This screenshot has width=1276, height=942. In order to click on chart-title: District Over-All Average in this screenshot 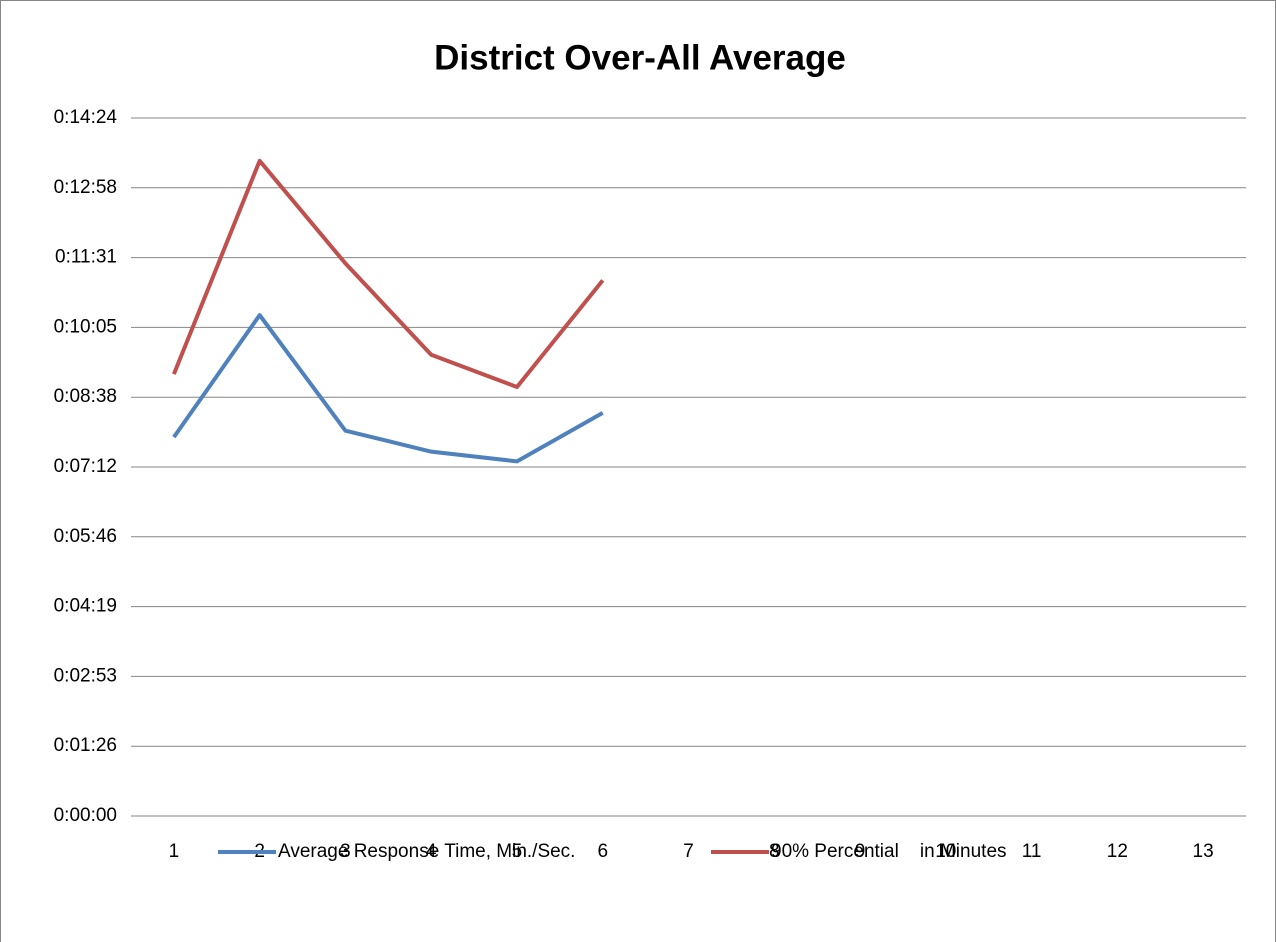, I will do `click(640, 57)`.